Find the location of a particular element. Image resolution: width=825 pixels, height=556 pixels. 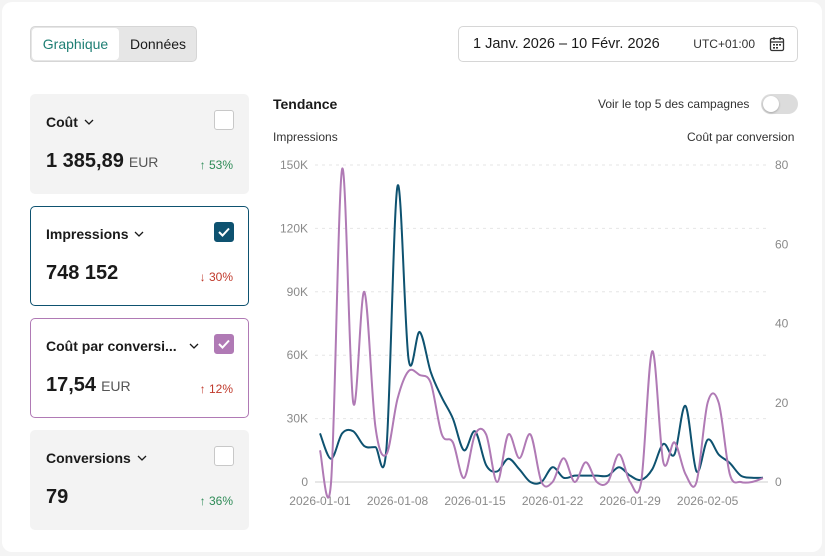

left-tick-label: 30K is located at coordinates (297, 419).